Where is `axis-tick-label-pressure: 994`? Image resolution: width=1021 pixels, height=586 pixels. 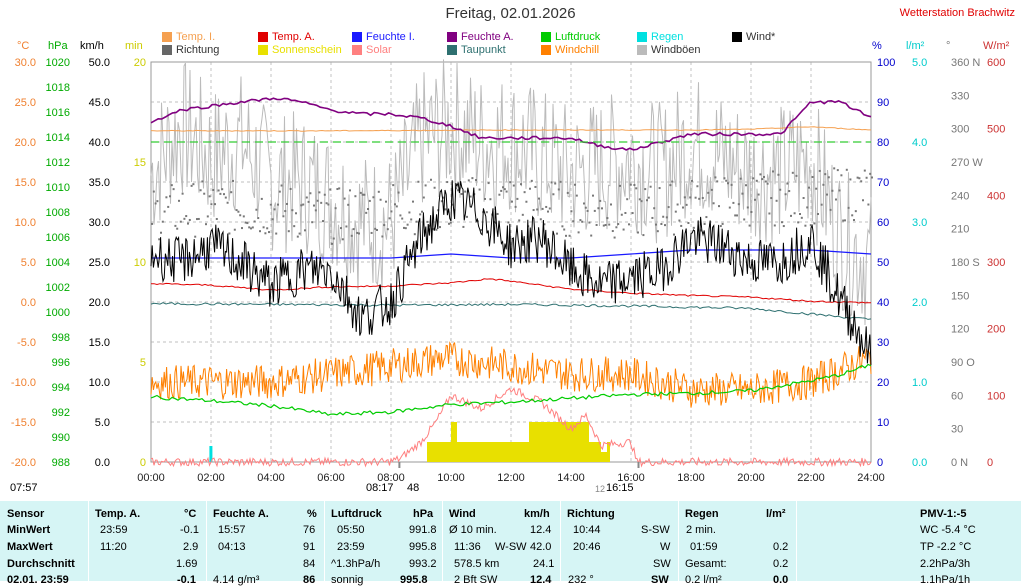
axis-tick-label-pressure: 994 is located at coordinates (61, 388).